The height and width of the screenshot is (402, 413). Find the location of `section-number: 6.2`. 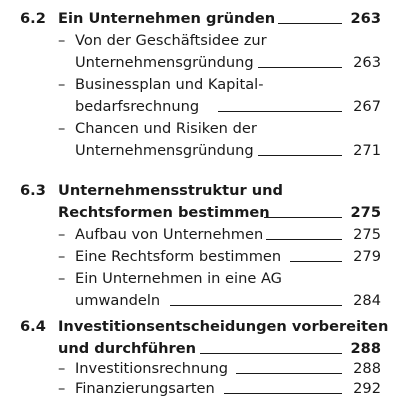

section-number: 6.2 is located at coordinates (33, 18).